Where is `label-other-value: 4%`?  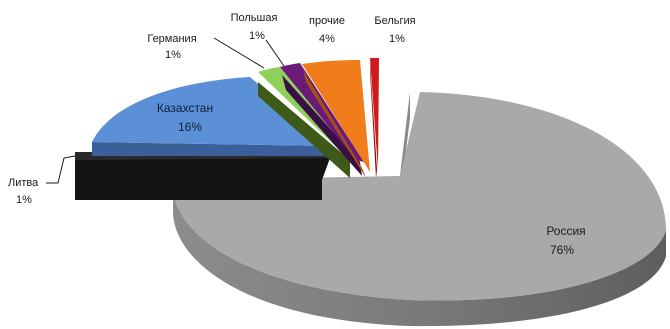
label-other-value: 4% is located at coordinates (327, 39).